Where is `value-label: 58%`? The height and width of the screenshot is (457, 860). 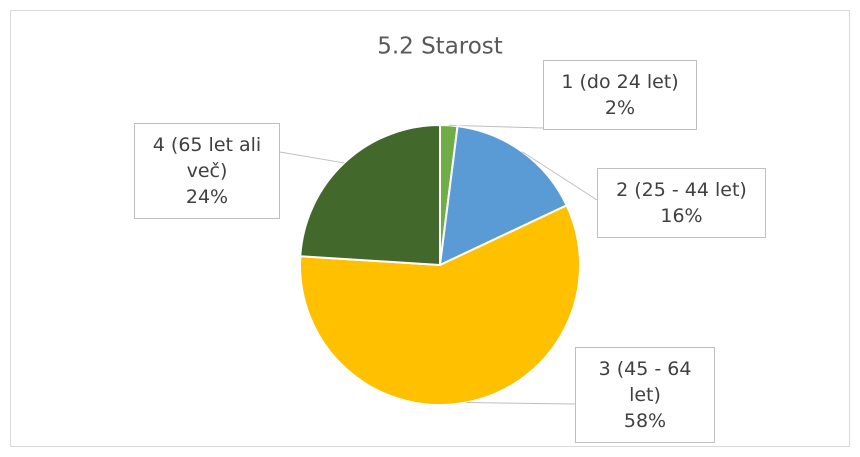
value-label: 58% is located at coordinates (645, 421).